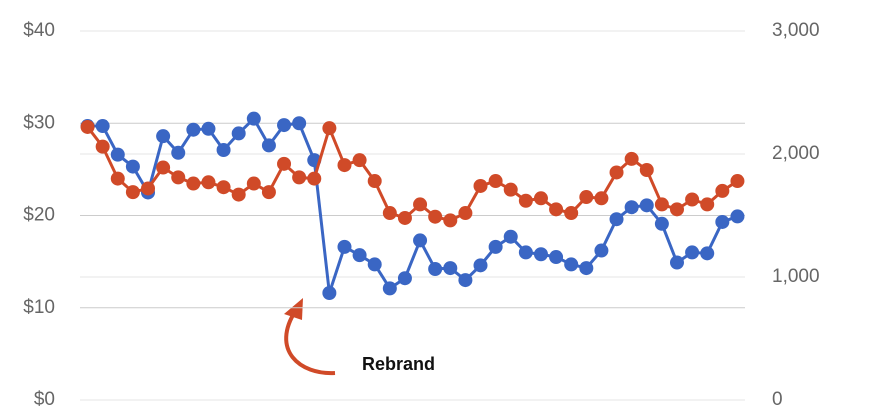 This screenshot has height=412, width=876. What do you see at coordinates (796, 276) in the screenshot?
I see `y2-tick-label: 1,000` at bounding box center [796, 276].